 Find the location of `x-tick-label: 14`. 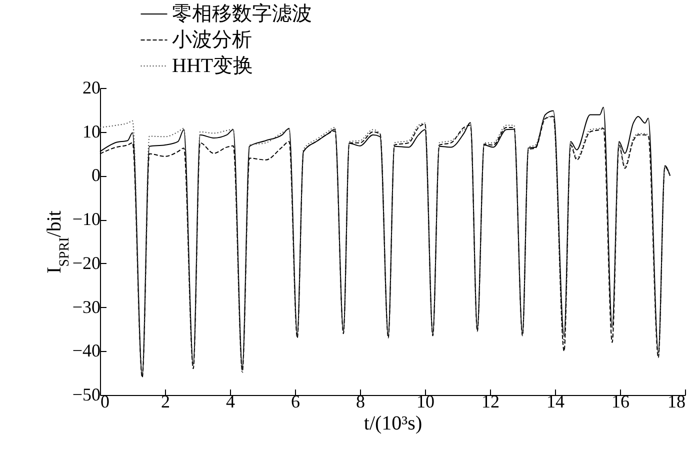

x-tick-label: 14 is located at coordinates (555, 402).